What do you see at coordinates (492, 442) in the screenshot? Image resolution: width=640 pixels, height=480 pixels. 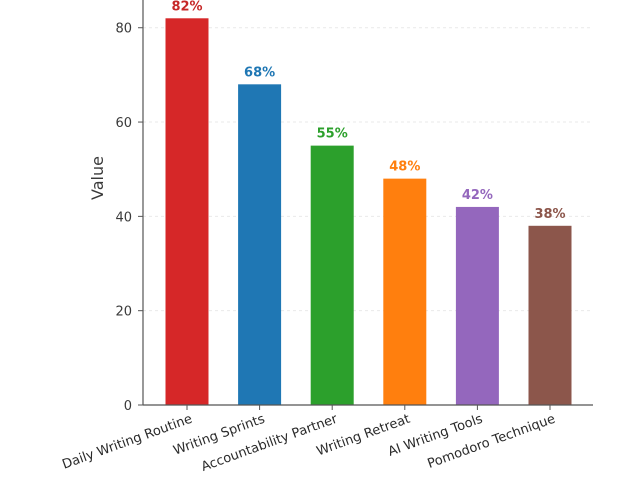 I see `x-tick-label: Pomodoro Technique` at bounding box center [492, 442].